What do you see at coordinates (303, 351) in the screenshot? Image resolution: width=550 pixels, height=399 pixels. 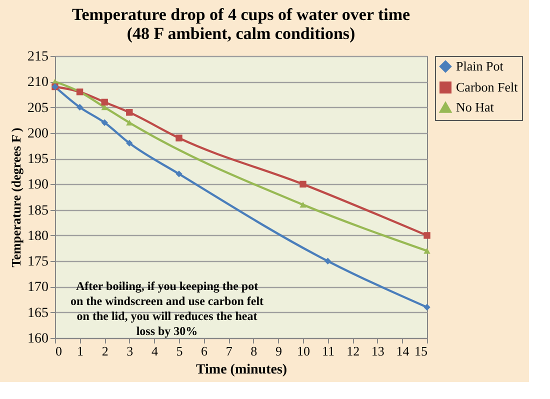 I see `x-tick-label: 10` at bounding box center [303, 351].